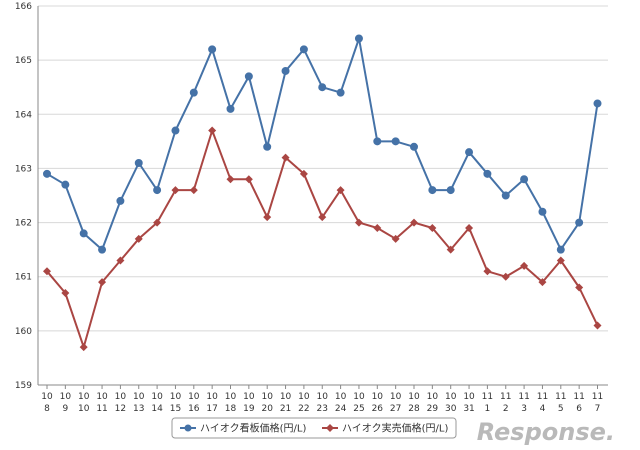 This screenshot has width=640, height=450. What do you see at coordinates (175, 409) in the screenshot?
I see `x-tick-label-day: 15` at bounding box center [175, 409].